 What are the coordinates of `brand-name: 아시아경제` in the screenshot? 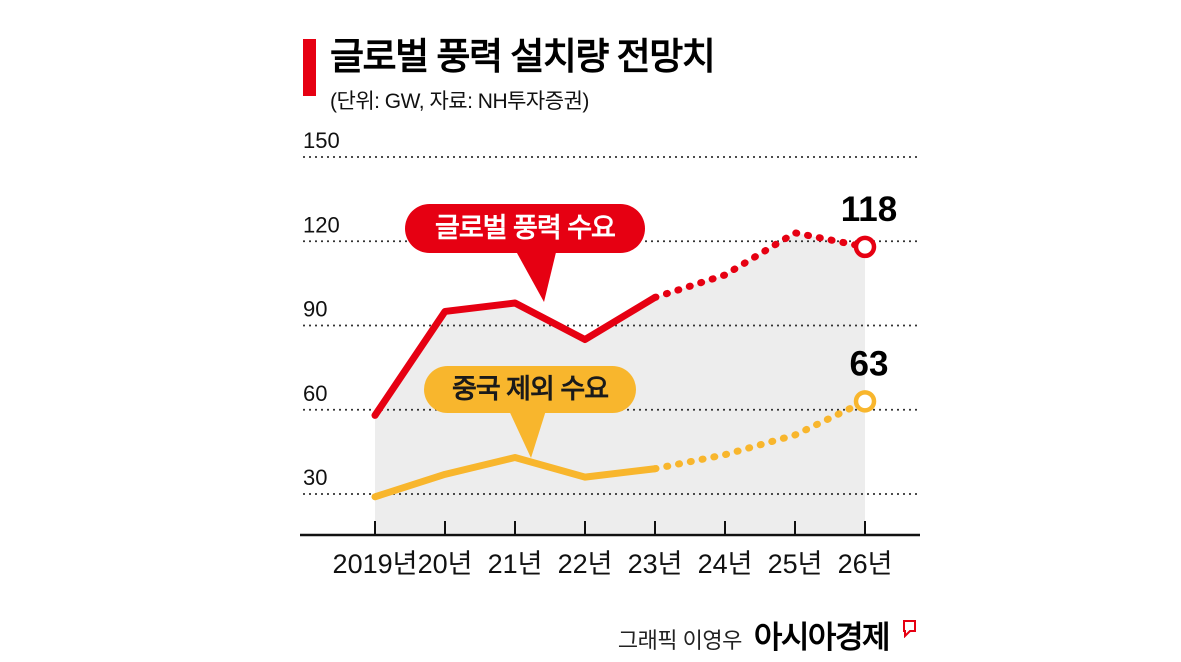 It's located at (822, 637).